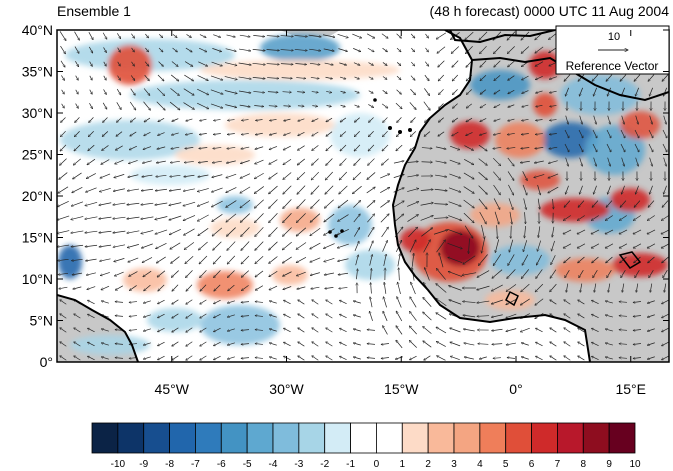 The image size is (673, 471). What do you see at coordinates (441, 438) in the screenshot?
I see `colorbar-swatch` at bounding box center [441, 438].